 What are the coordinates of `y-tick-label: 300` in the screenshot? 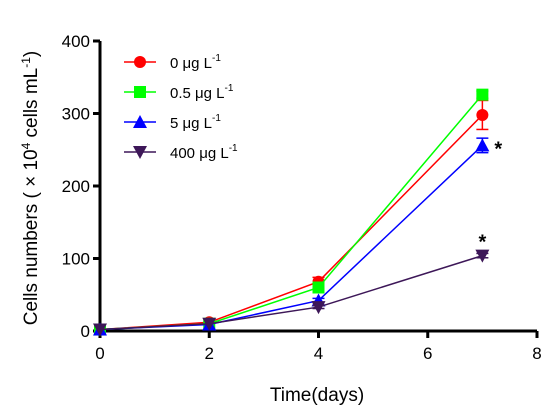 It's located at (76, 114).